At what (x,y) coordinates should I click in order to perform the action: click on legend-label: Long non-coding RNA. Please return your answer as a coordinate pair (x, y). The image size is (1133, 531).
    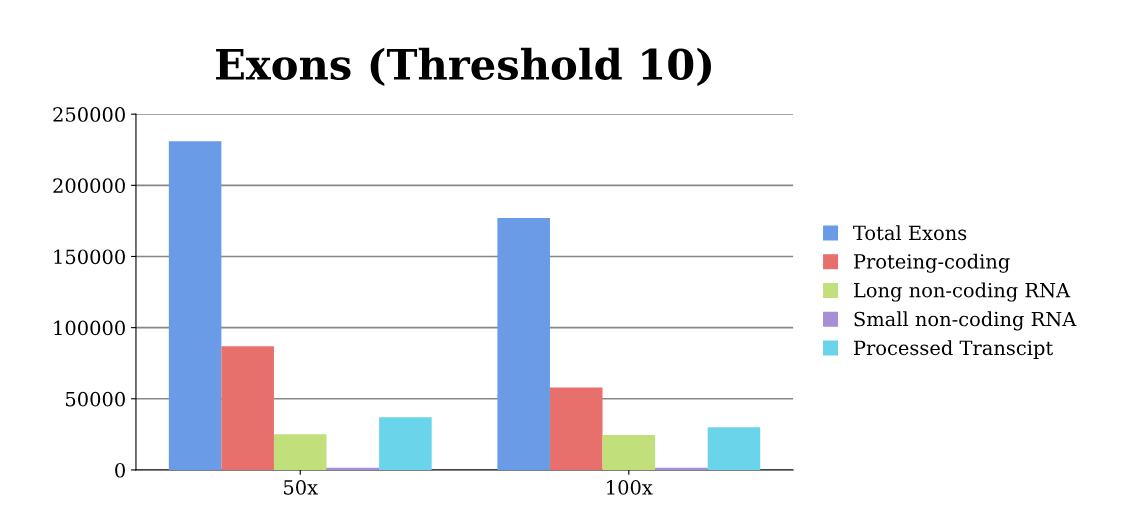
    Looking at the image, I should click on (962, 292).